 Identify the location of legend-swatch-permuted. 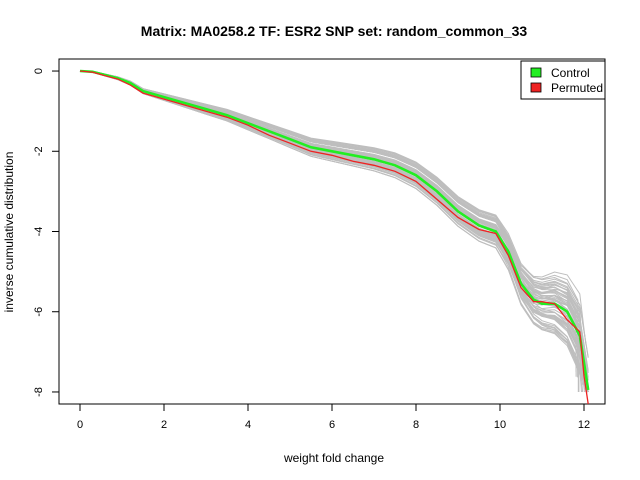
(536, 87).